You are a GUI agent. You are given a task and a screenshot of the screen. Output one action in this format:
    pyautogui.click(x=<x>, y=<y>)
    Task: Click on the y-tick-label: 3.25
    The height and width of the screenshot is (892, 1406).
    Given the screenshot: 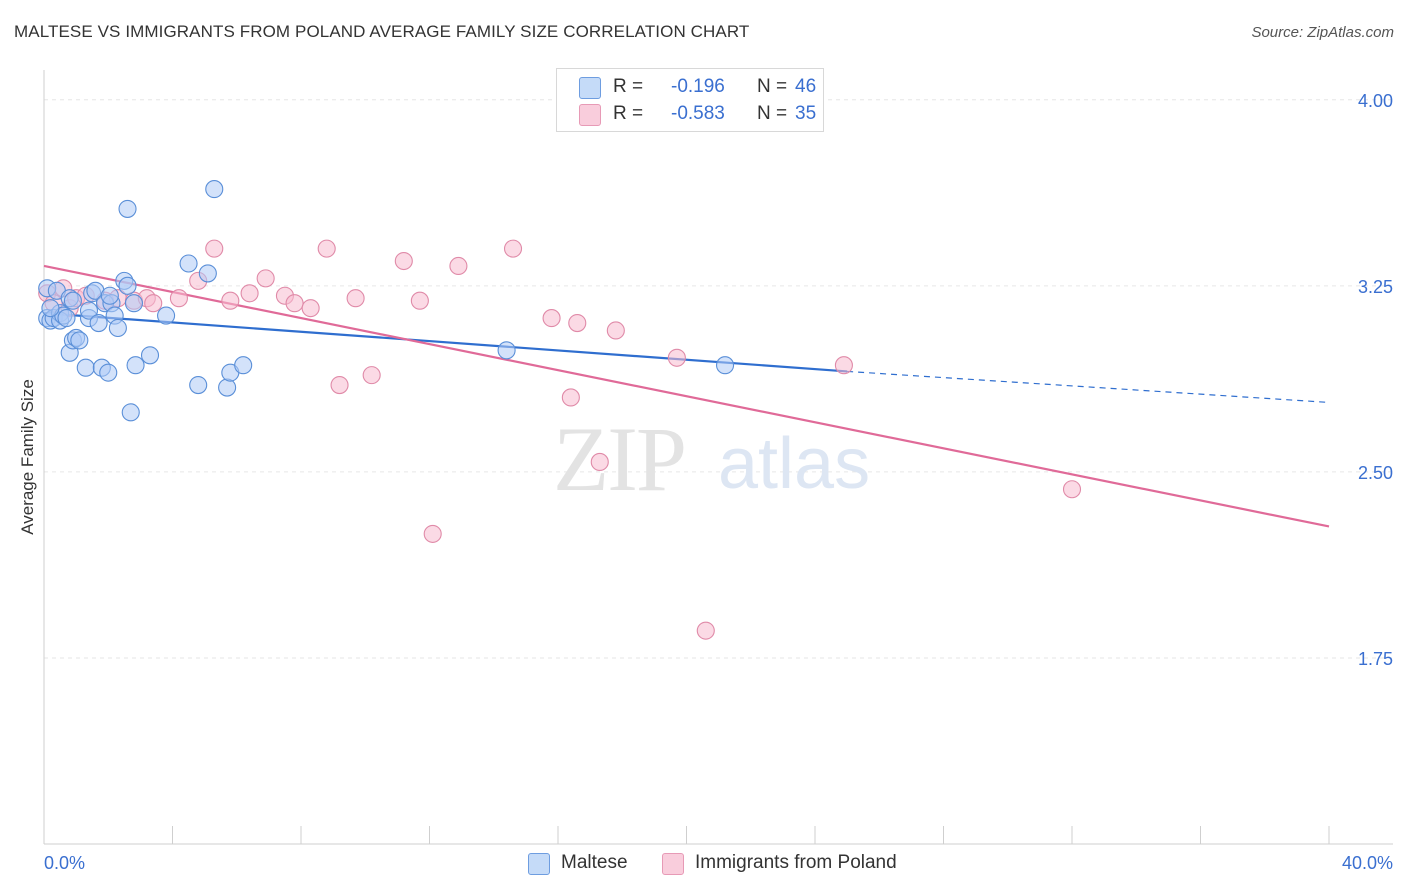 What is the action you would take?
    pyautogui.click(x=1375, y=287)
    